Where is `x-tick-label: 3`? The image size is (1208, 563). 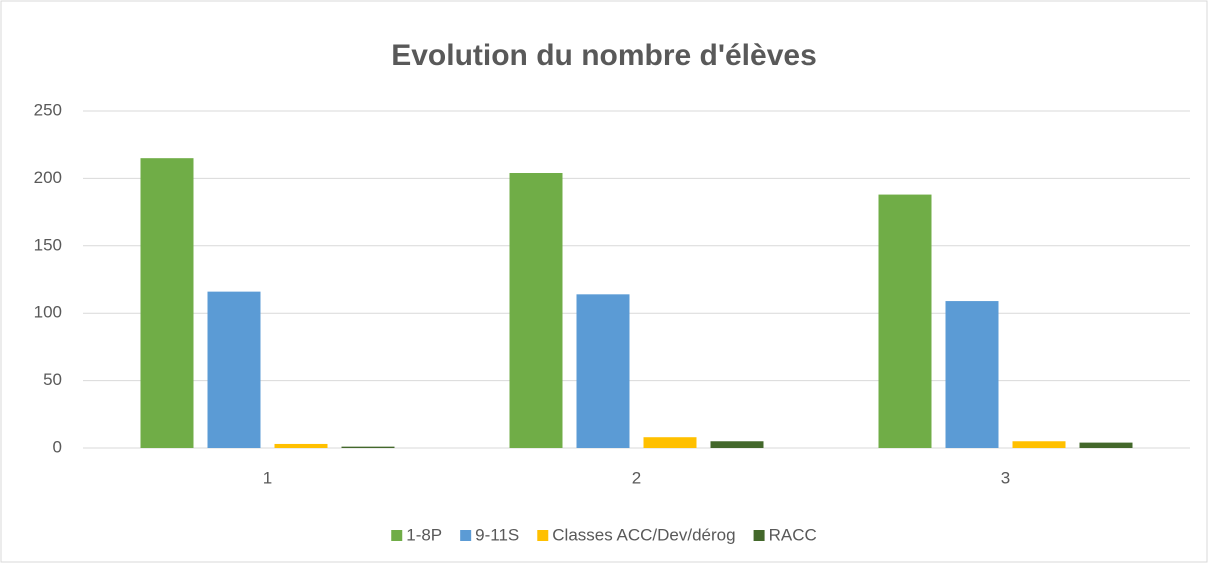 x-tick-label: 3 is located at coordinates (1005, 477).